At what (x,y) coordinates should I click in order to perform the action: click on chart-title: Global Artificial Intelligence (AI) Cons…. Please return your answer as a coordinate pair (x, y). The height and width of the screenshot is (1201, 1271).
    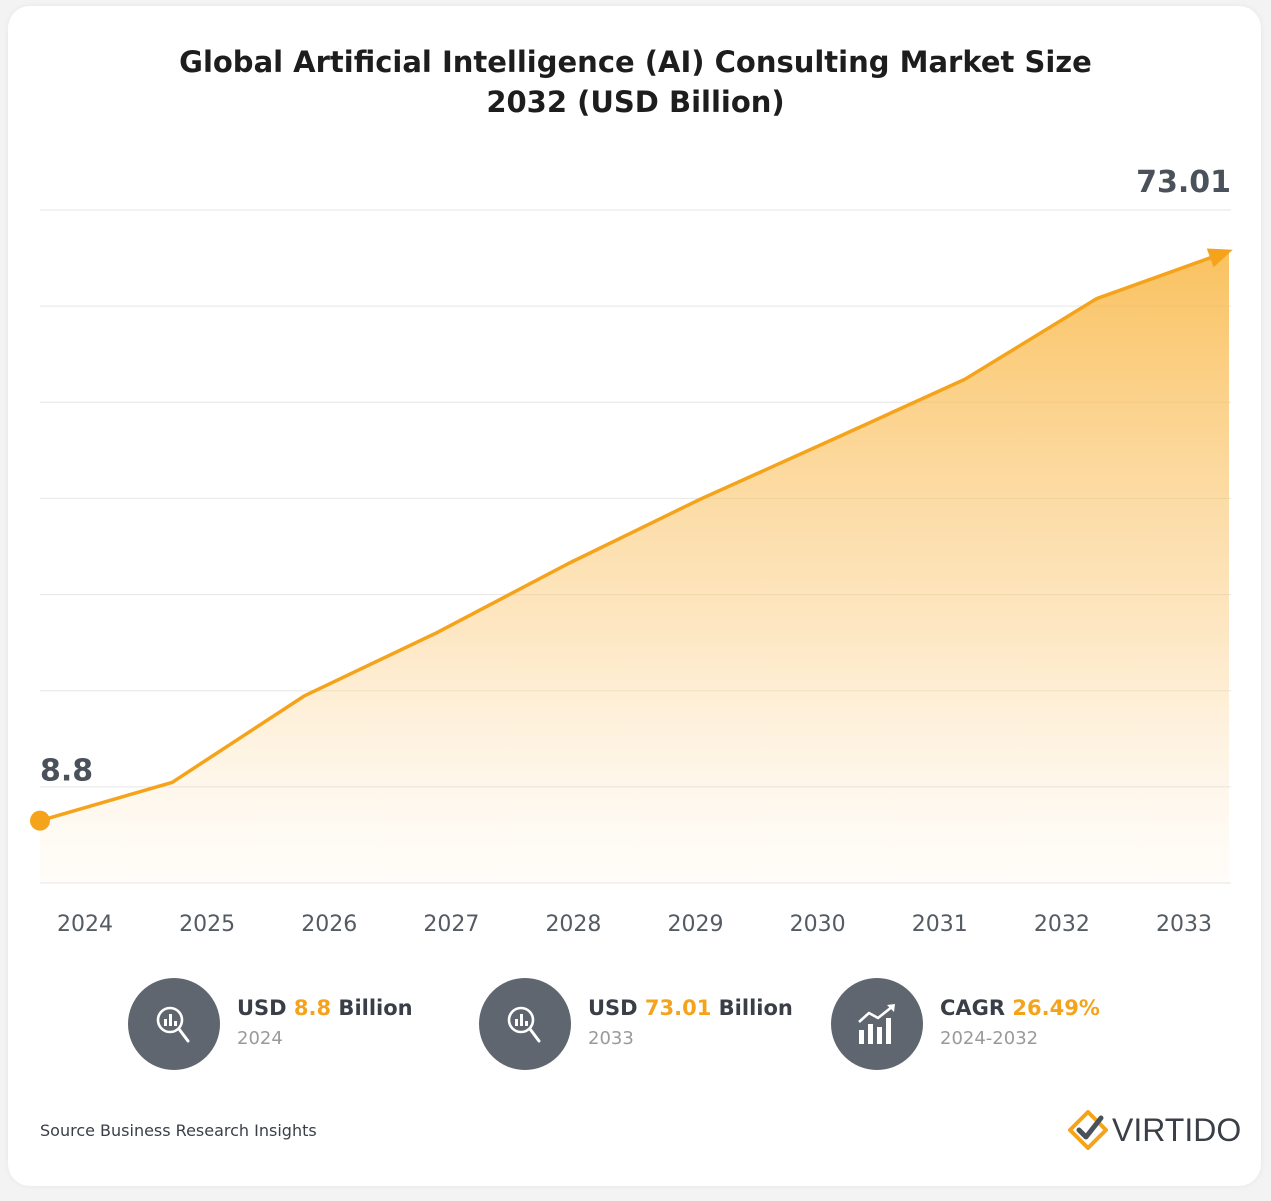
    Looking at the image, I should click on (635, 82).